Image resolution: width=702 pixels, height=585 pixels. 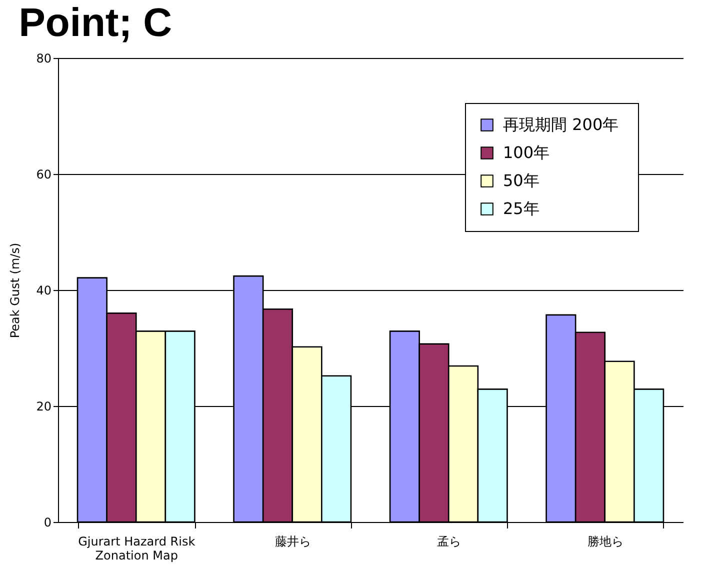 I want to click on y-tick-label: 0, so click(x=48, y=523).